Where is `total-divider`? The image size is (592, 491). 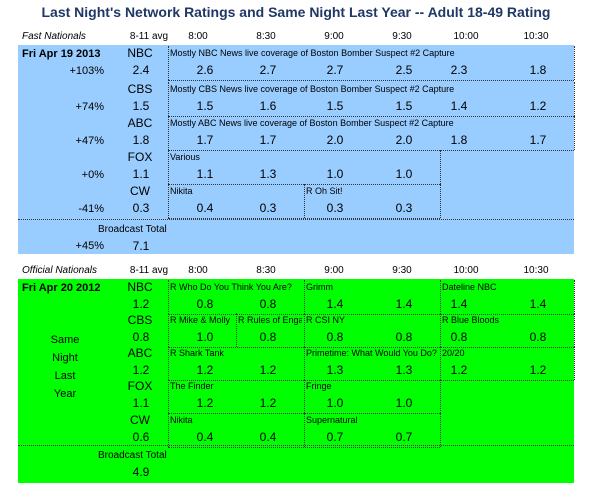 total-divider is located at coordinates (296, 219).